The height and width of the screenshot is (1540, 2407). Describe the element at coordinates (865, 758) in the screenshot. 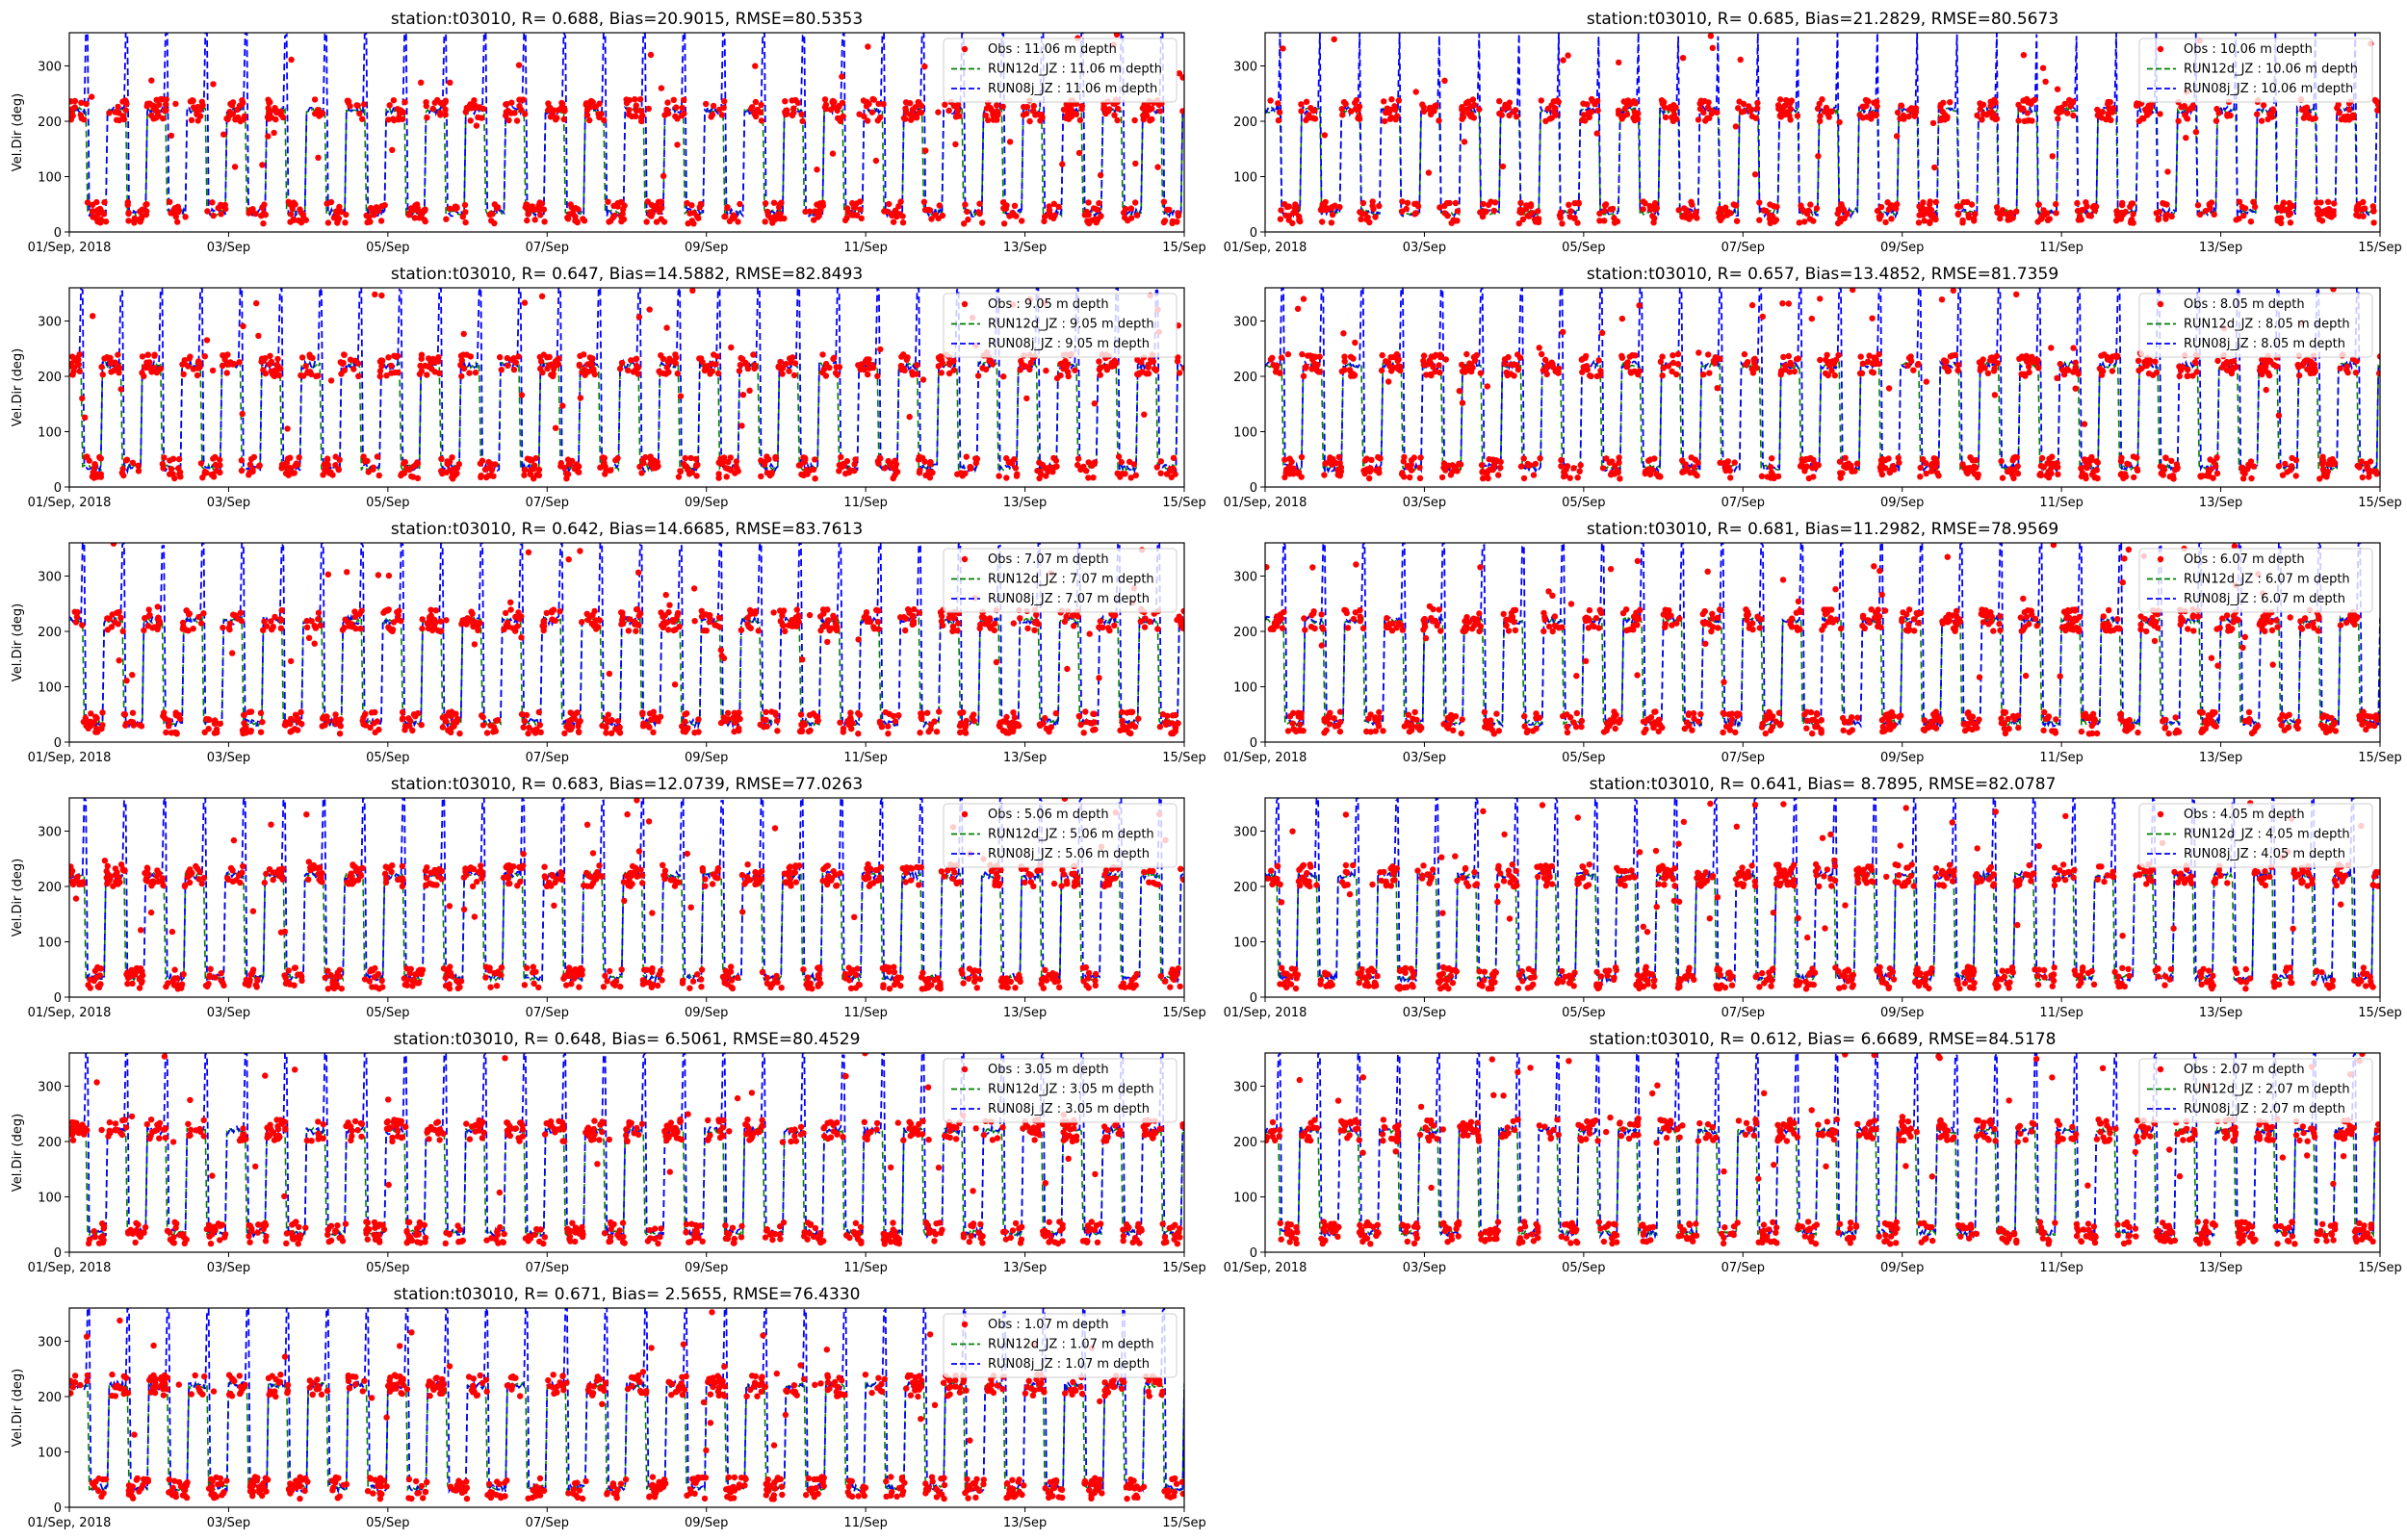

I see `x-tick-label: 11/Sep` at that location.